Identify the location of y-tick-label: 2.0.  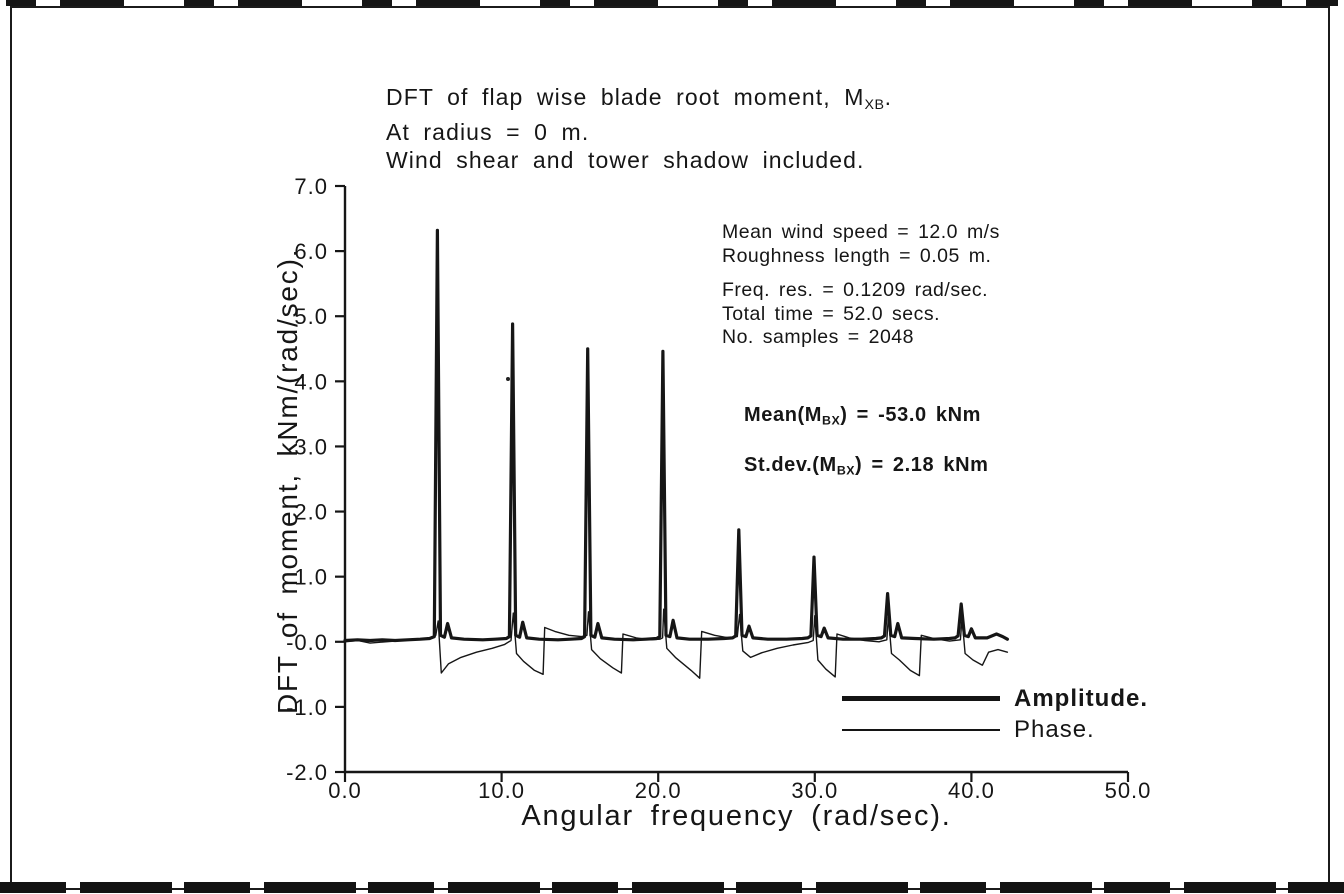
(311, 512).